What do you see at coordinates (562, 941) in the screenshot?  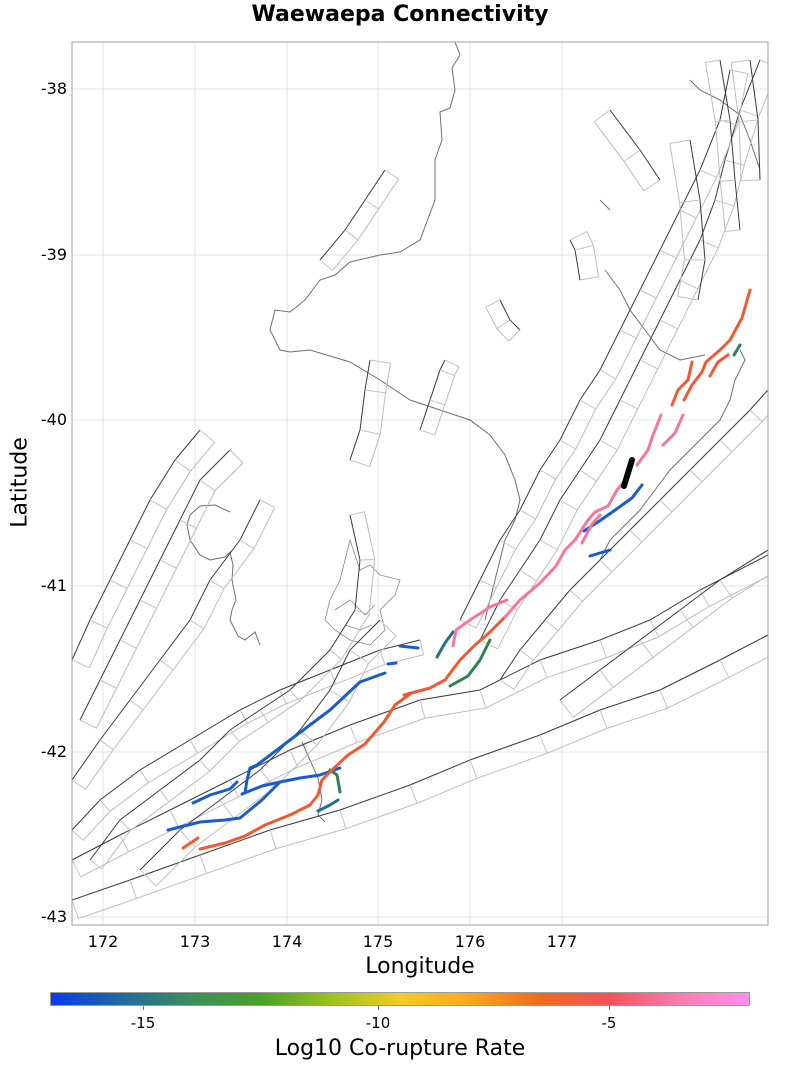 I see `x-tick-label: 177` at bounding box center [562, 941].